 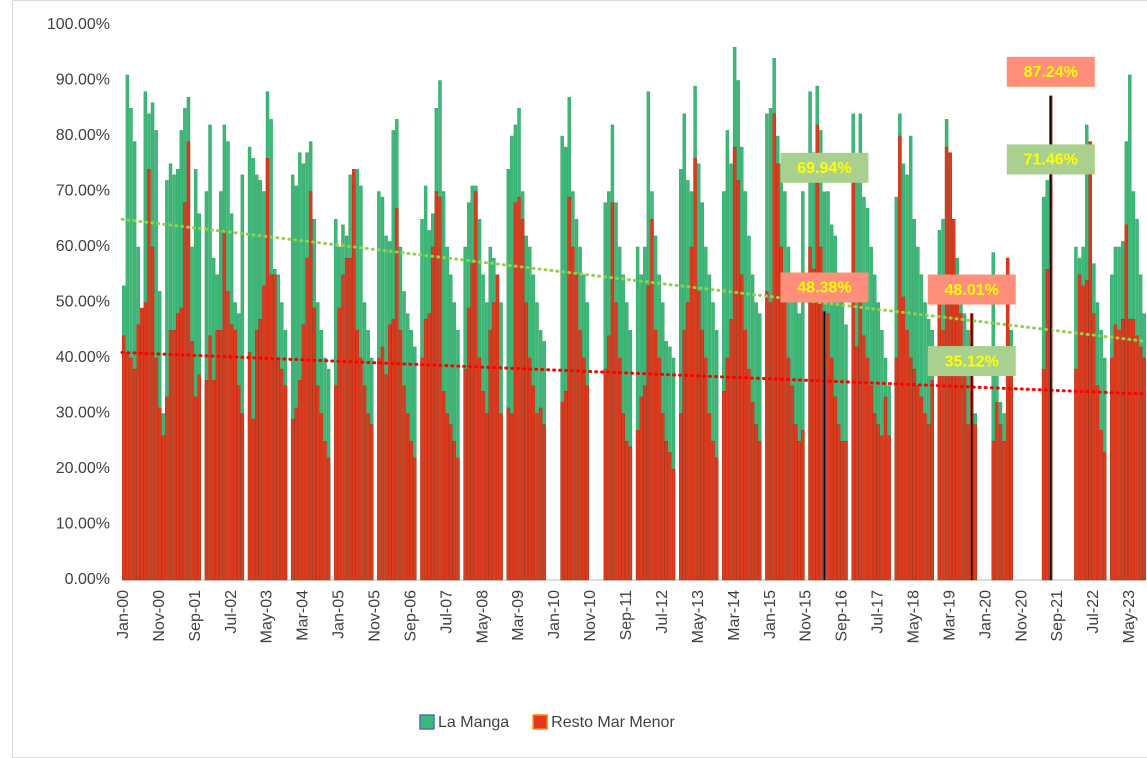 I want to click on annotation-label: 69.94%, so click(x=824, y=168).